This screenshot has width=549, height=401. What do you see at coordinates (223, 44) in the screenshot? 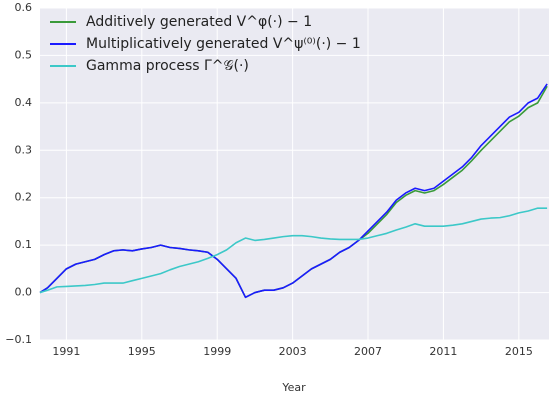
I see `legend-label: Multiplicatively generated V^ψ⁽⁰⁾(·) − 1` at bounding box center [223, 44].